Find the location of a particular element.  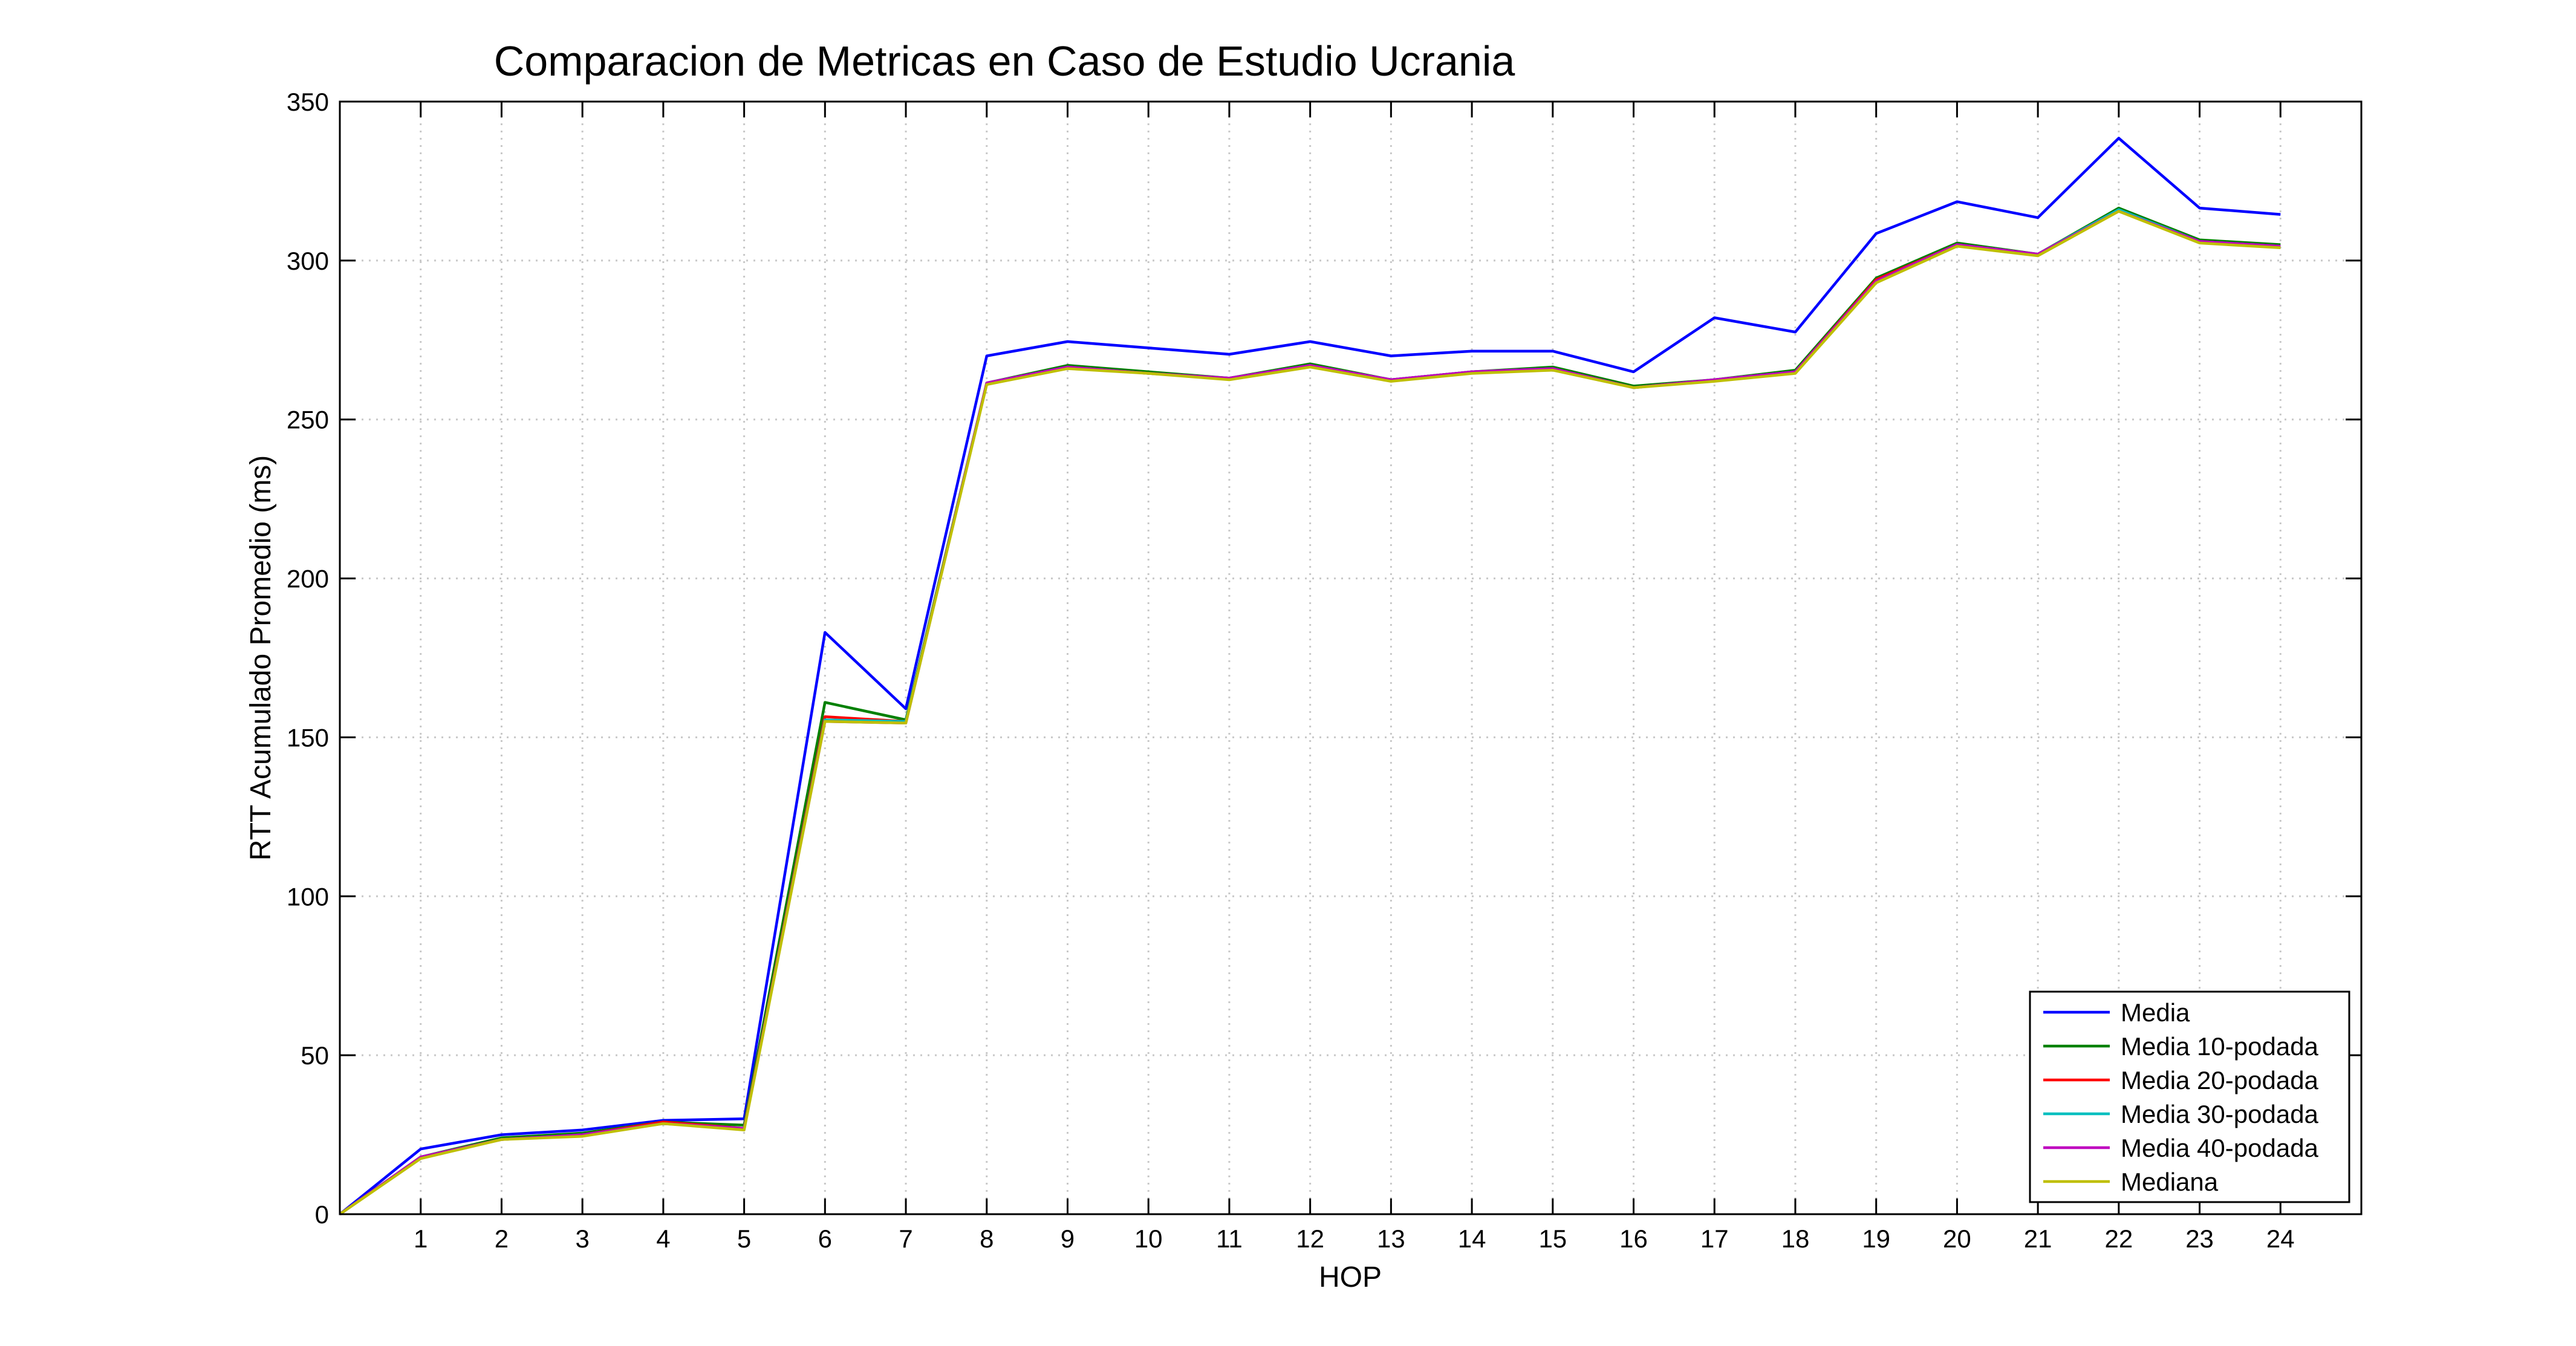

legend-label: Media 40-podada is located at coordinates (2220, 1148).